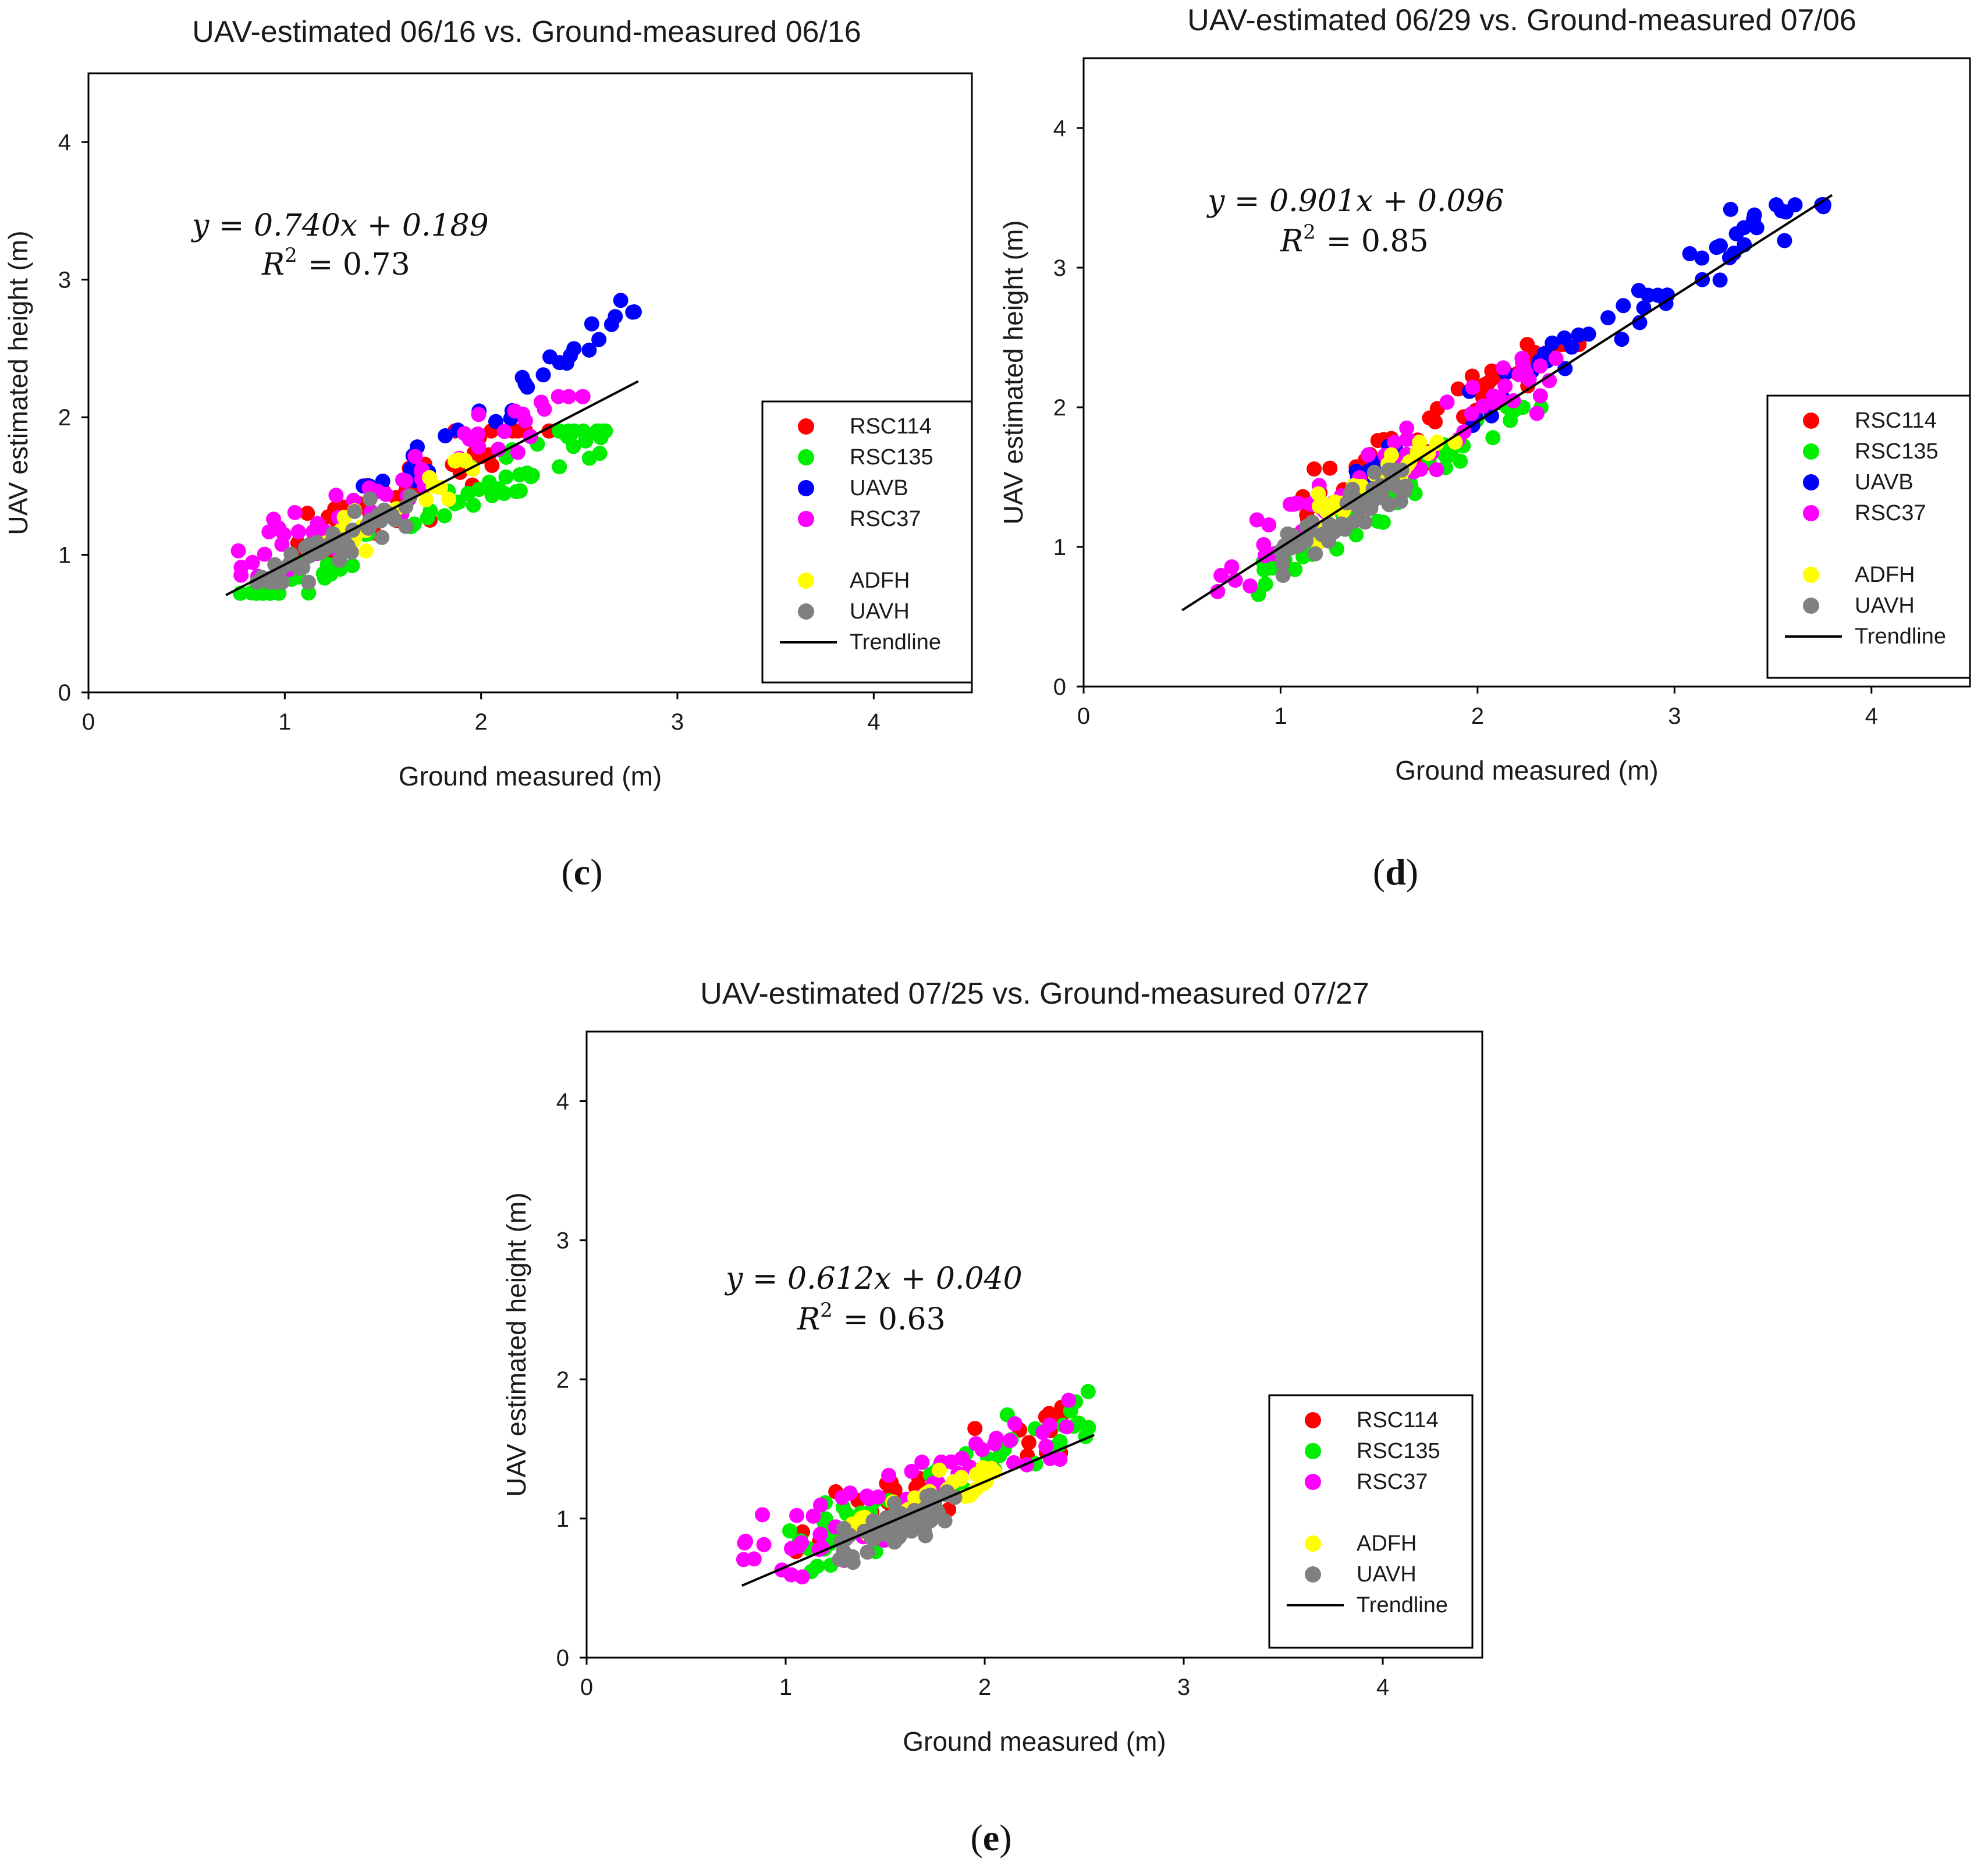 Image resolution: width=1988 pixels, height=1870 pixels. What do you see at coordinates (1392, 1482) in the screenshot?
I see `legend-label-rsc37: RSC37` at bounding box center [1392, 1482].